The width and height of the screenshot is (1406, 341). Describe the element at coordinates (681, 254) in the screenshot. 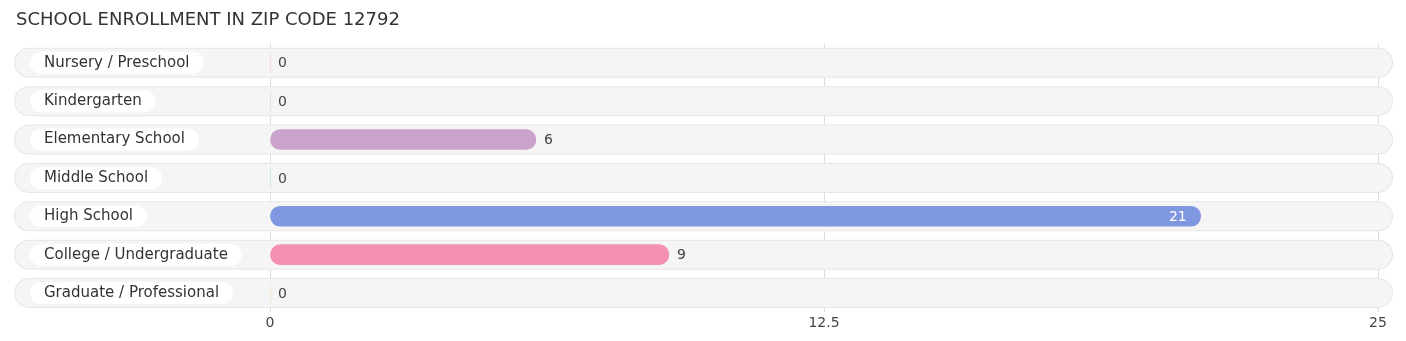

I see `data-label: 9` at that location.